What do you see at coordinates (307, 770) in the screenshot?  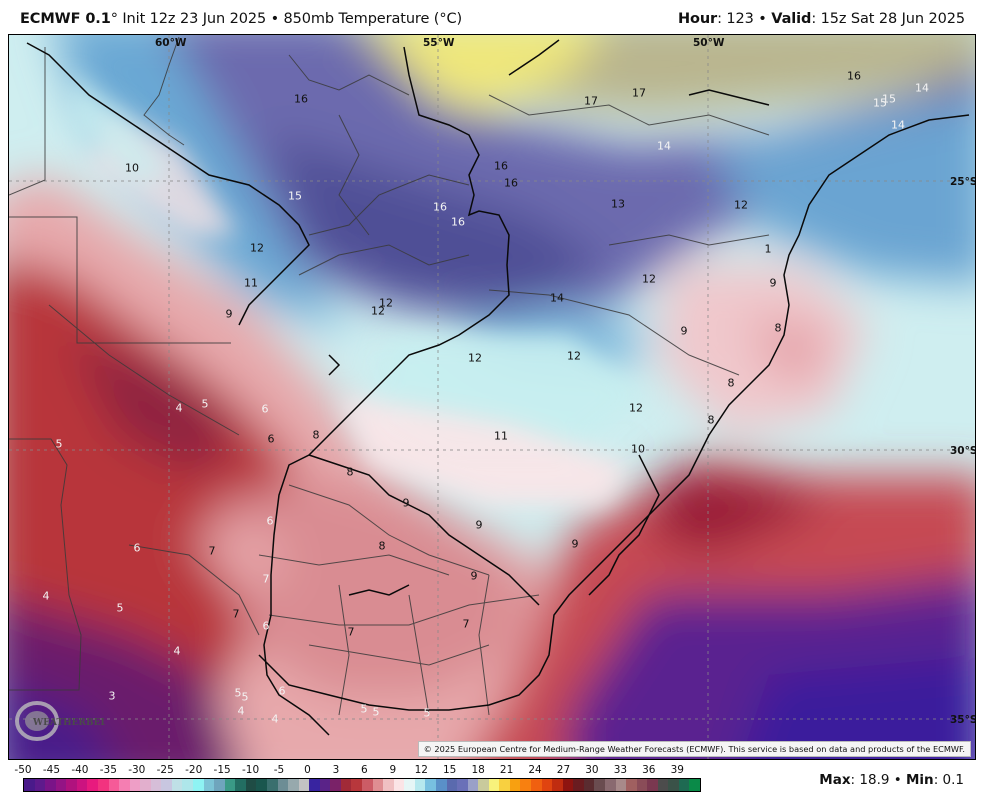 I see `colorbar-tick-label: 0` at bounding box center [307, 770].